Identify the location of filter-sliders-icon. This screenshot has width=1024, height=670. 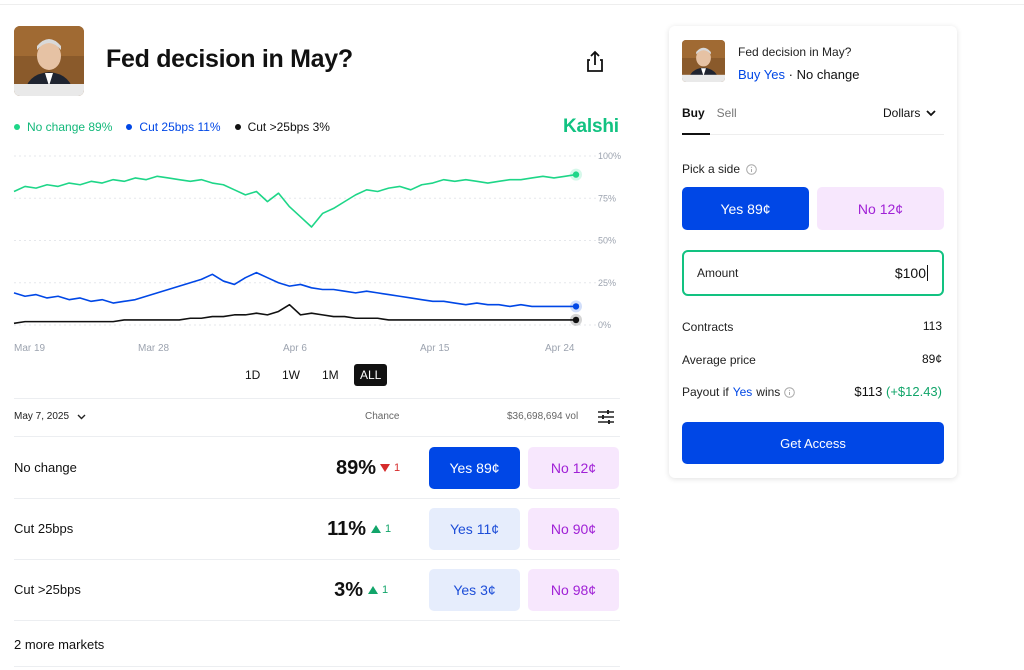
(606, 417).